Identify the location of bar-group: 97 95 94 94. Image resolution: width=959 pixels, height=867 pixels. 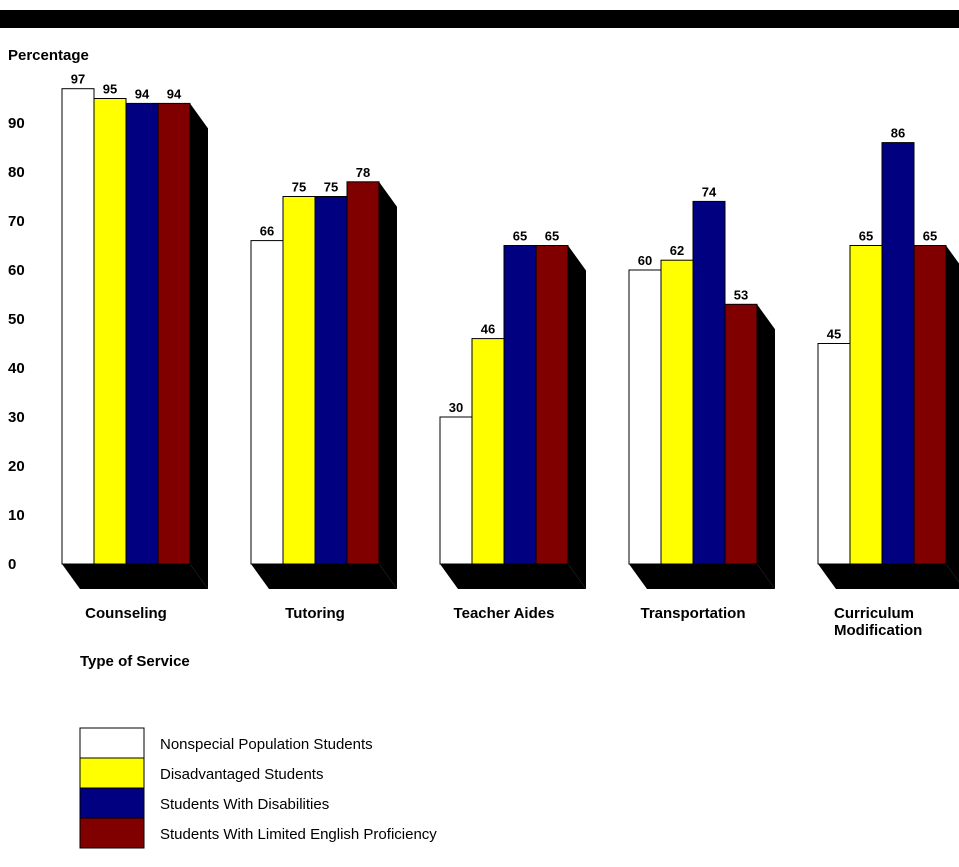
(134, 331).